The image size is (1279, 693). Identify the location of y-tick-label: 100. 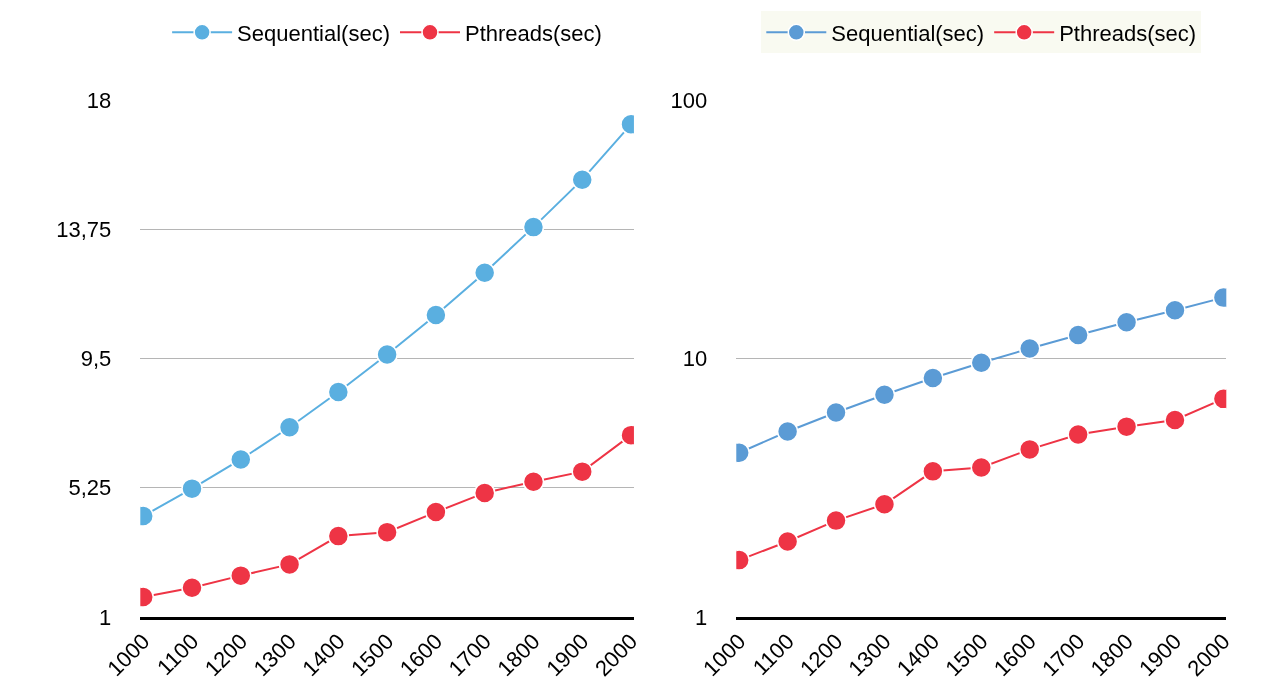
(689, 100).